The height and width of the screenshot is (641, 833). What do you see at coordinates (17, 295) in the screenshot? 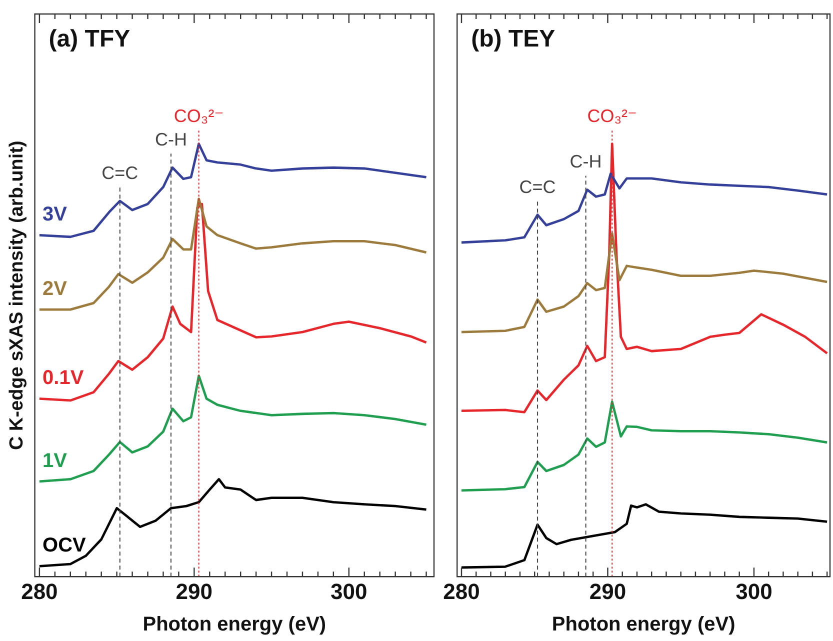
I see `y-axis-title: C K-edge sXAS intensity (arb.unit)` at bounding box center [17, 295].